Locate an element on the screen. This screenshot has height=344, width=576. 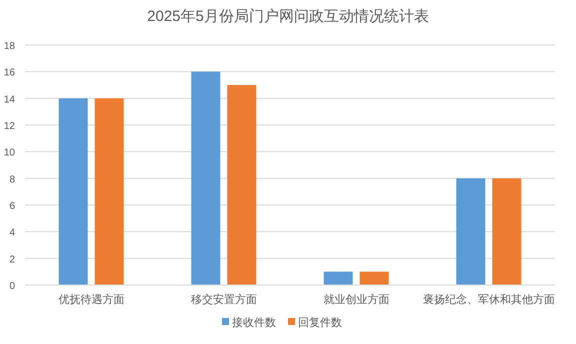
chart-title: 2025年5月份局门户网问政互动情况统计表 is located at coordinates (288, 16).